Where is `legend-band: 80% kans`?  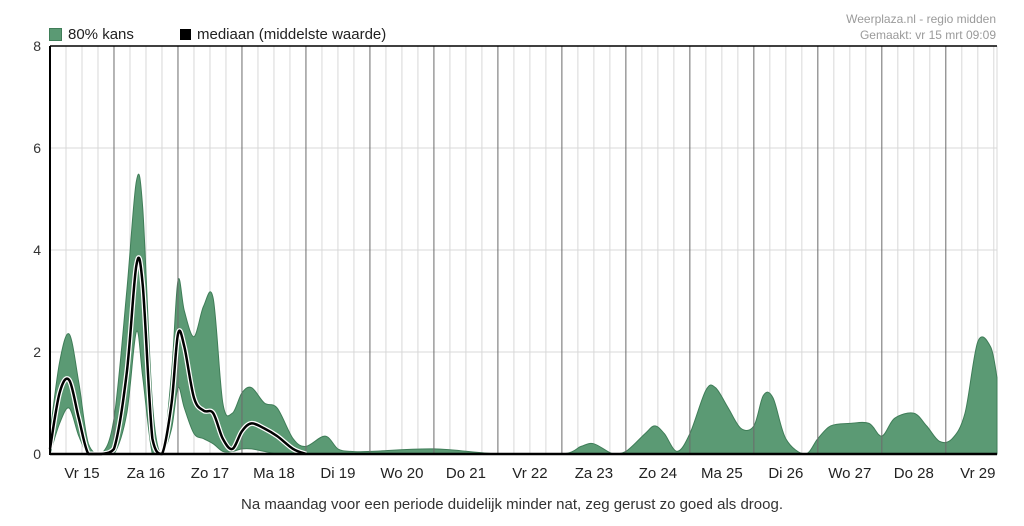
legend-band: 80% kans is located at coordinates (91, 34).